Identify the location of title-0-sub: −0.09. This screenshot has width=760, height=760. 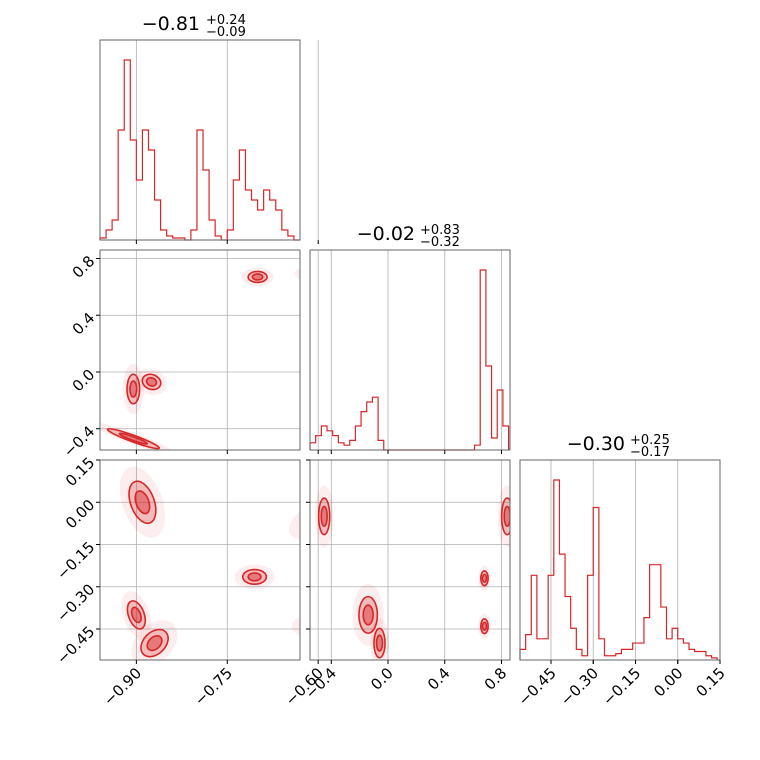
(226, 32).